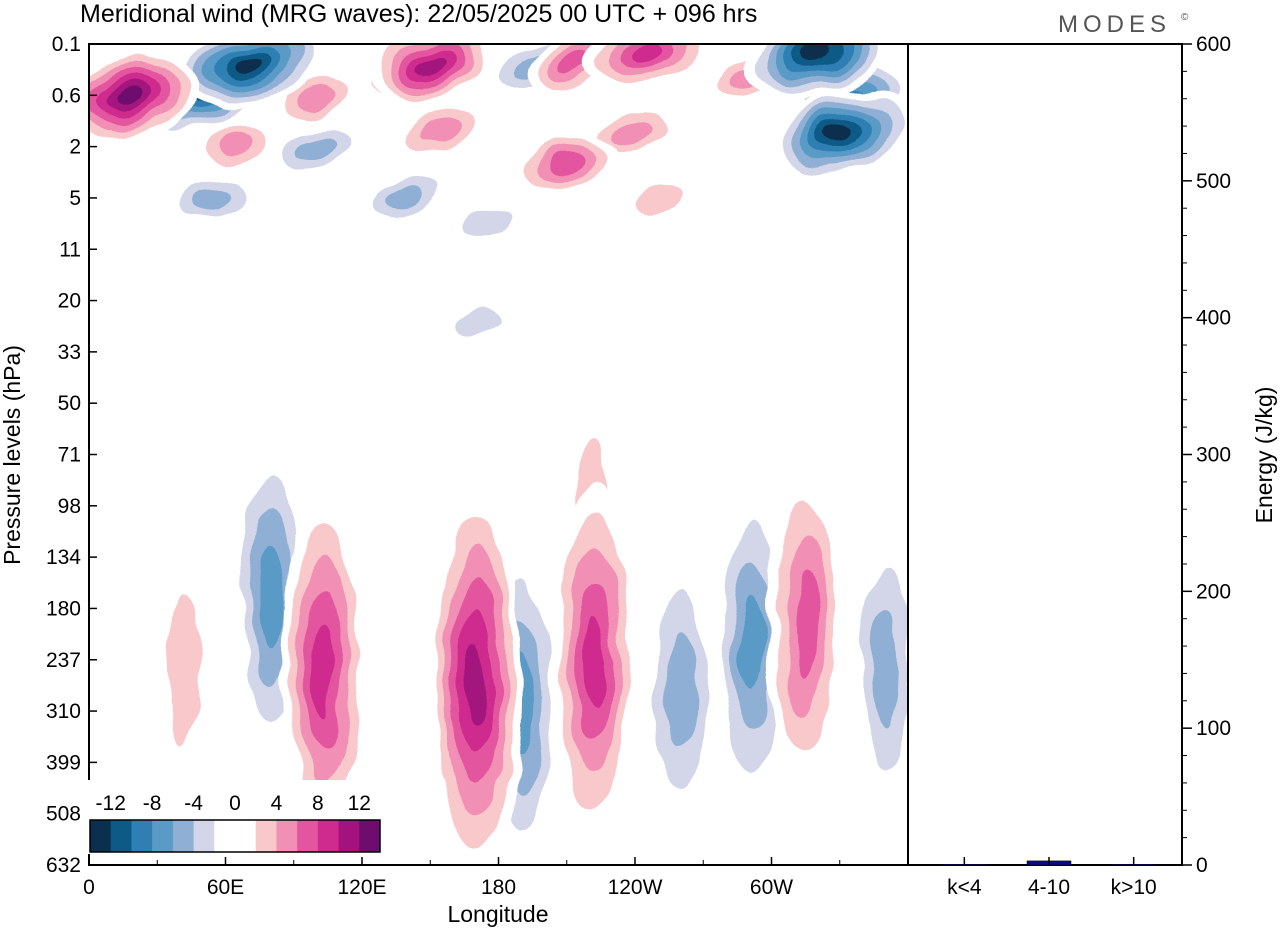  What do you see at coordinates (1134, 887) in the screenshot?
I see `energy-category-label: k>10` at bounding box center [1134, 887].